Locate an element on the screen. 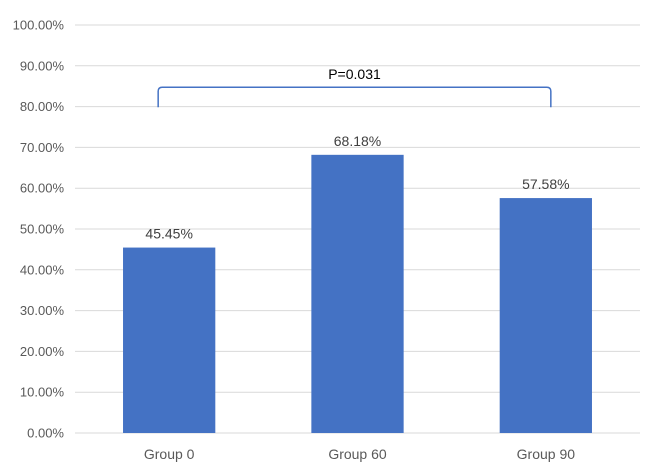 Image resolution: width=650 pixels, height=474 pixels. data-label: 45.45% is located at coordinates (168, 234).